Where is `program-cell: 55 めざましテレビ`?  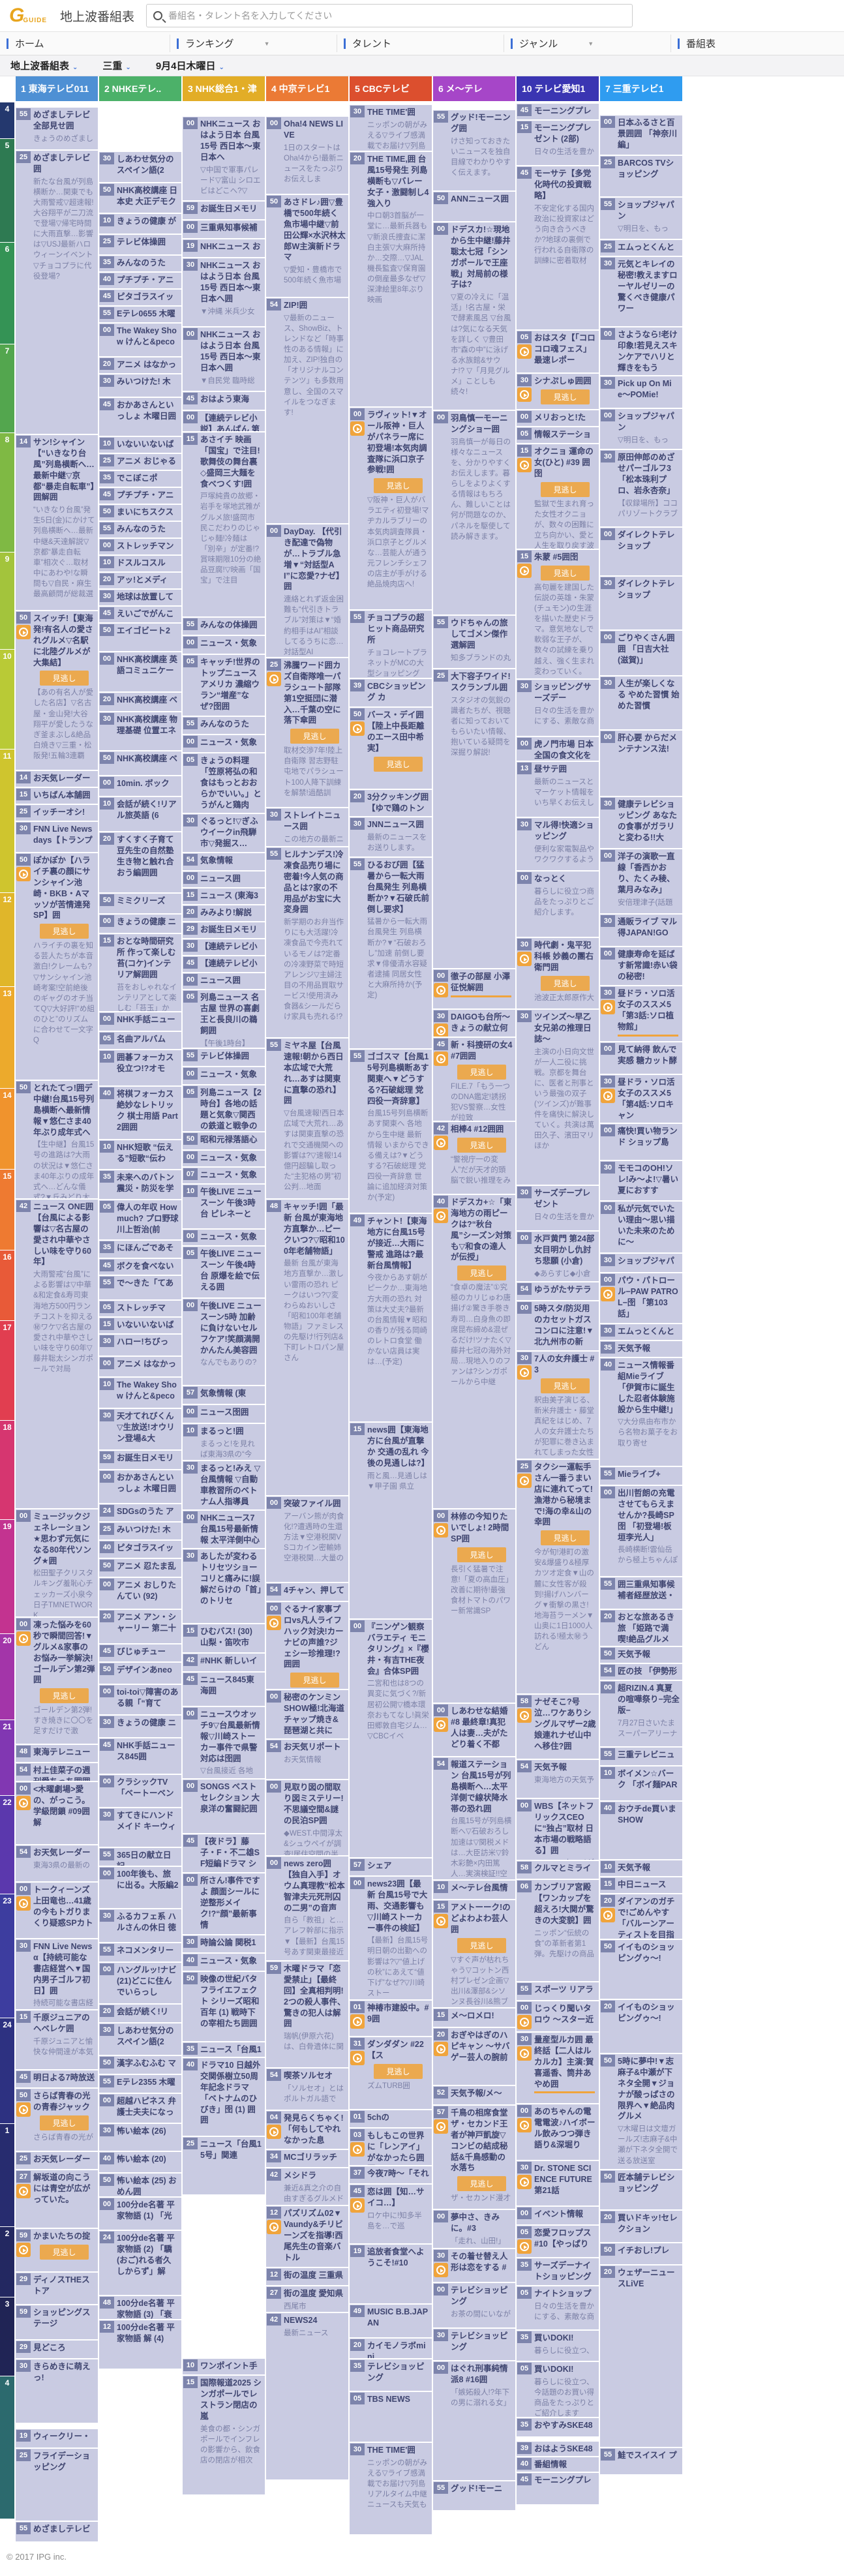 program-cell: 55 めざましテレビ is located at coordinates (57, 2531).